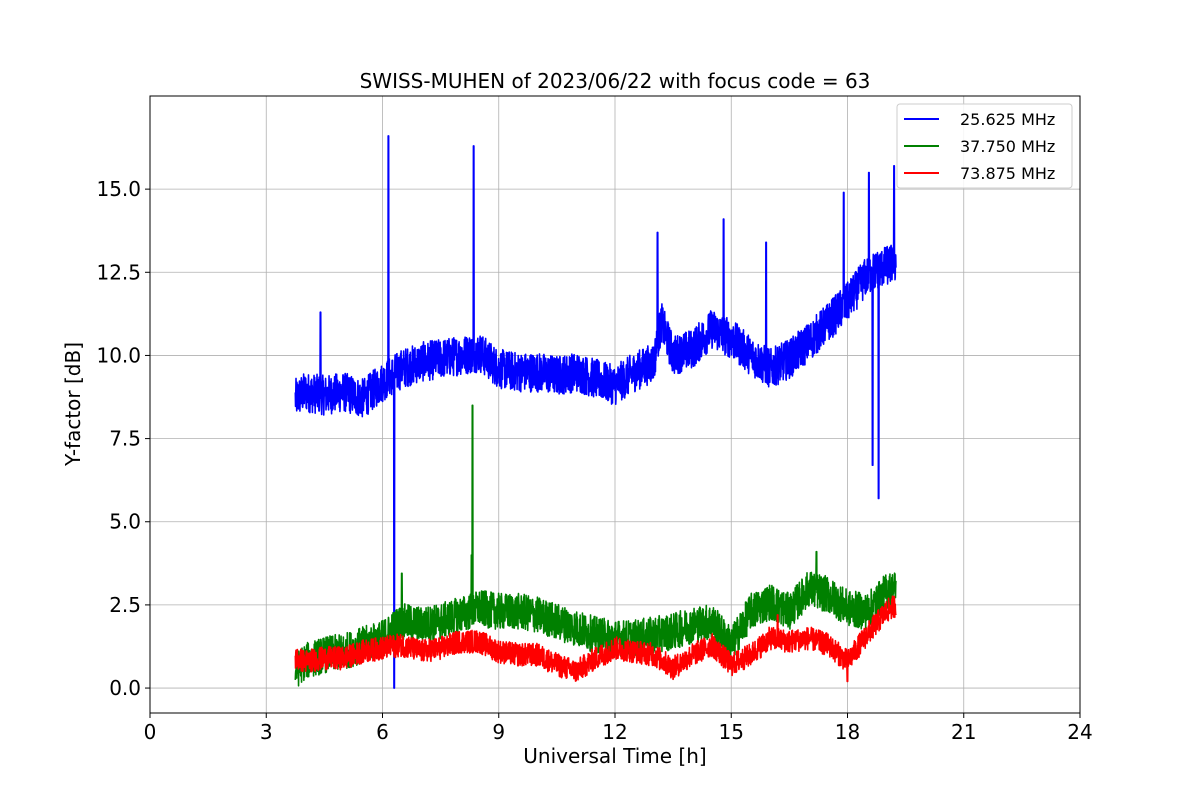  I want to click on y-tick-label: 2.5, so click(125, 605).